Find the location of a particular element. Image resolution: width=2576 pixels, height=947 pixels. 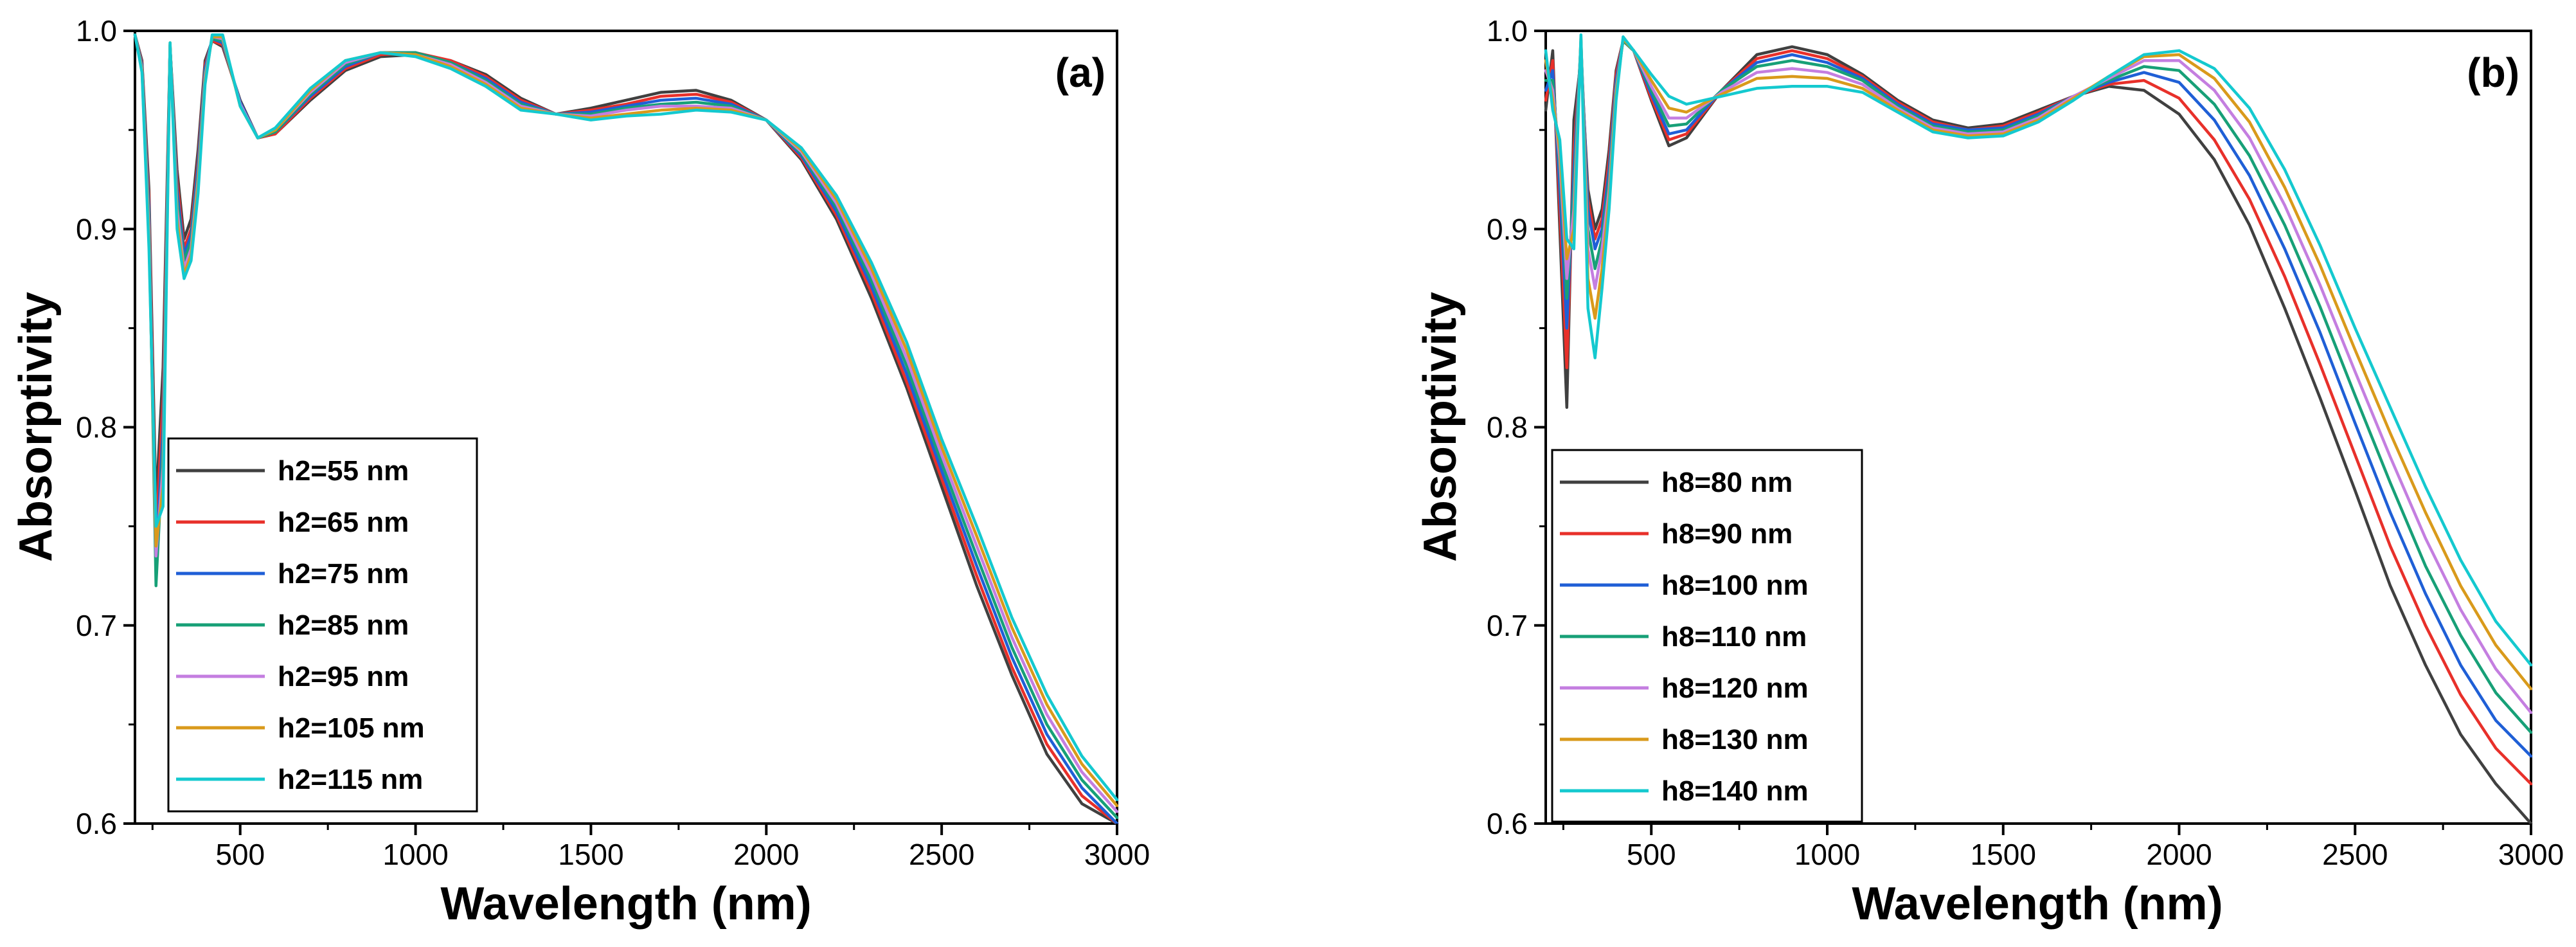

y-tick-label-b-0: 0.6 is located at coordinates (1507, 823).